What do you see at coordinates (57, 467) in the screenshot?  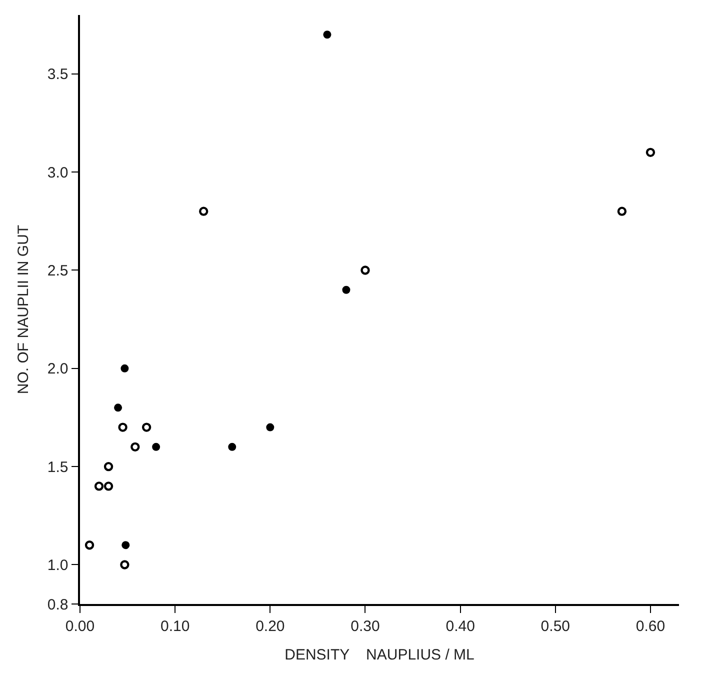 I see `y-tick-label: 1.5` at bounding box center [57, 467].